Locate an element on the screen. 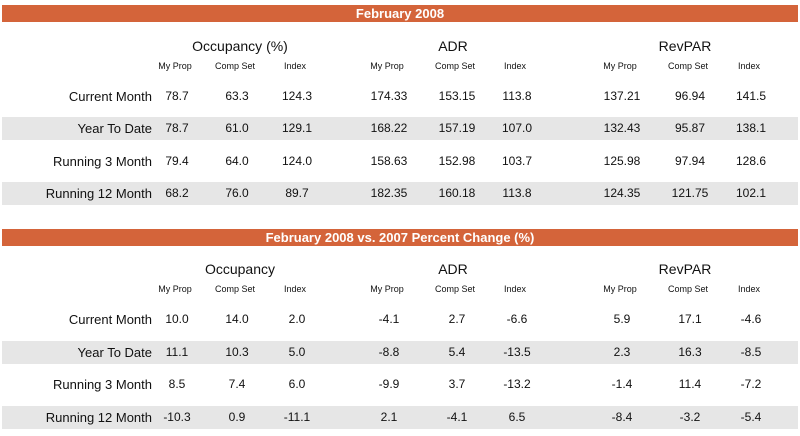 This screenshot has width=800, height=436. group-header-occupancy: Occupancy is located at coordinates (240, 269).